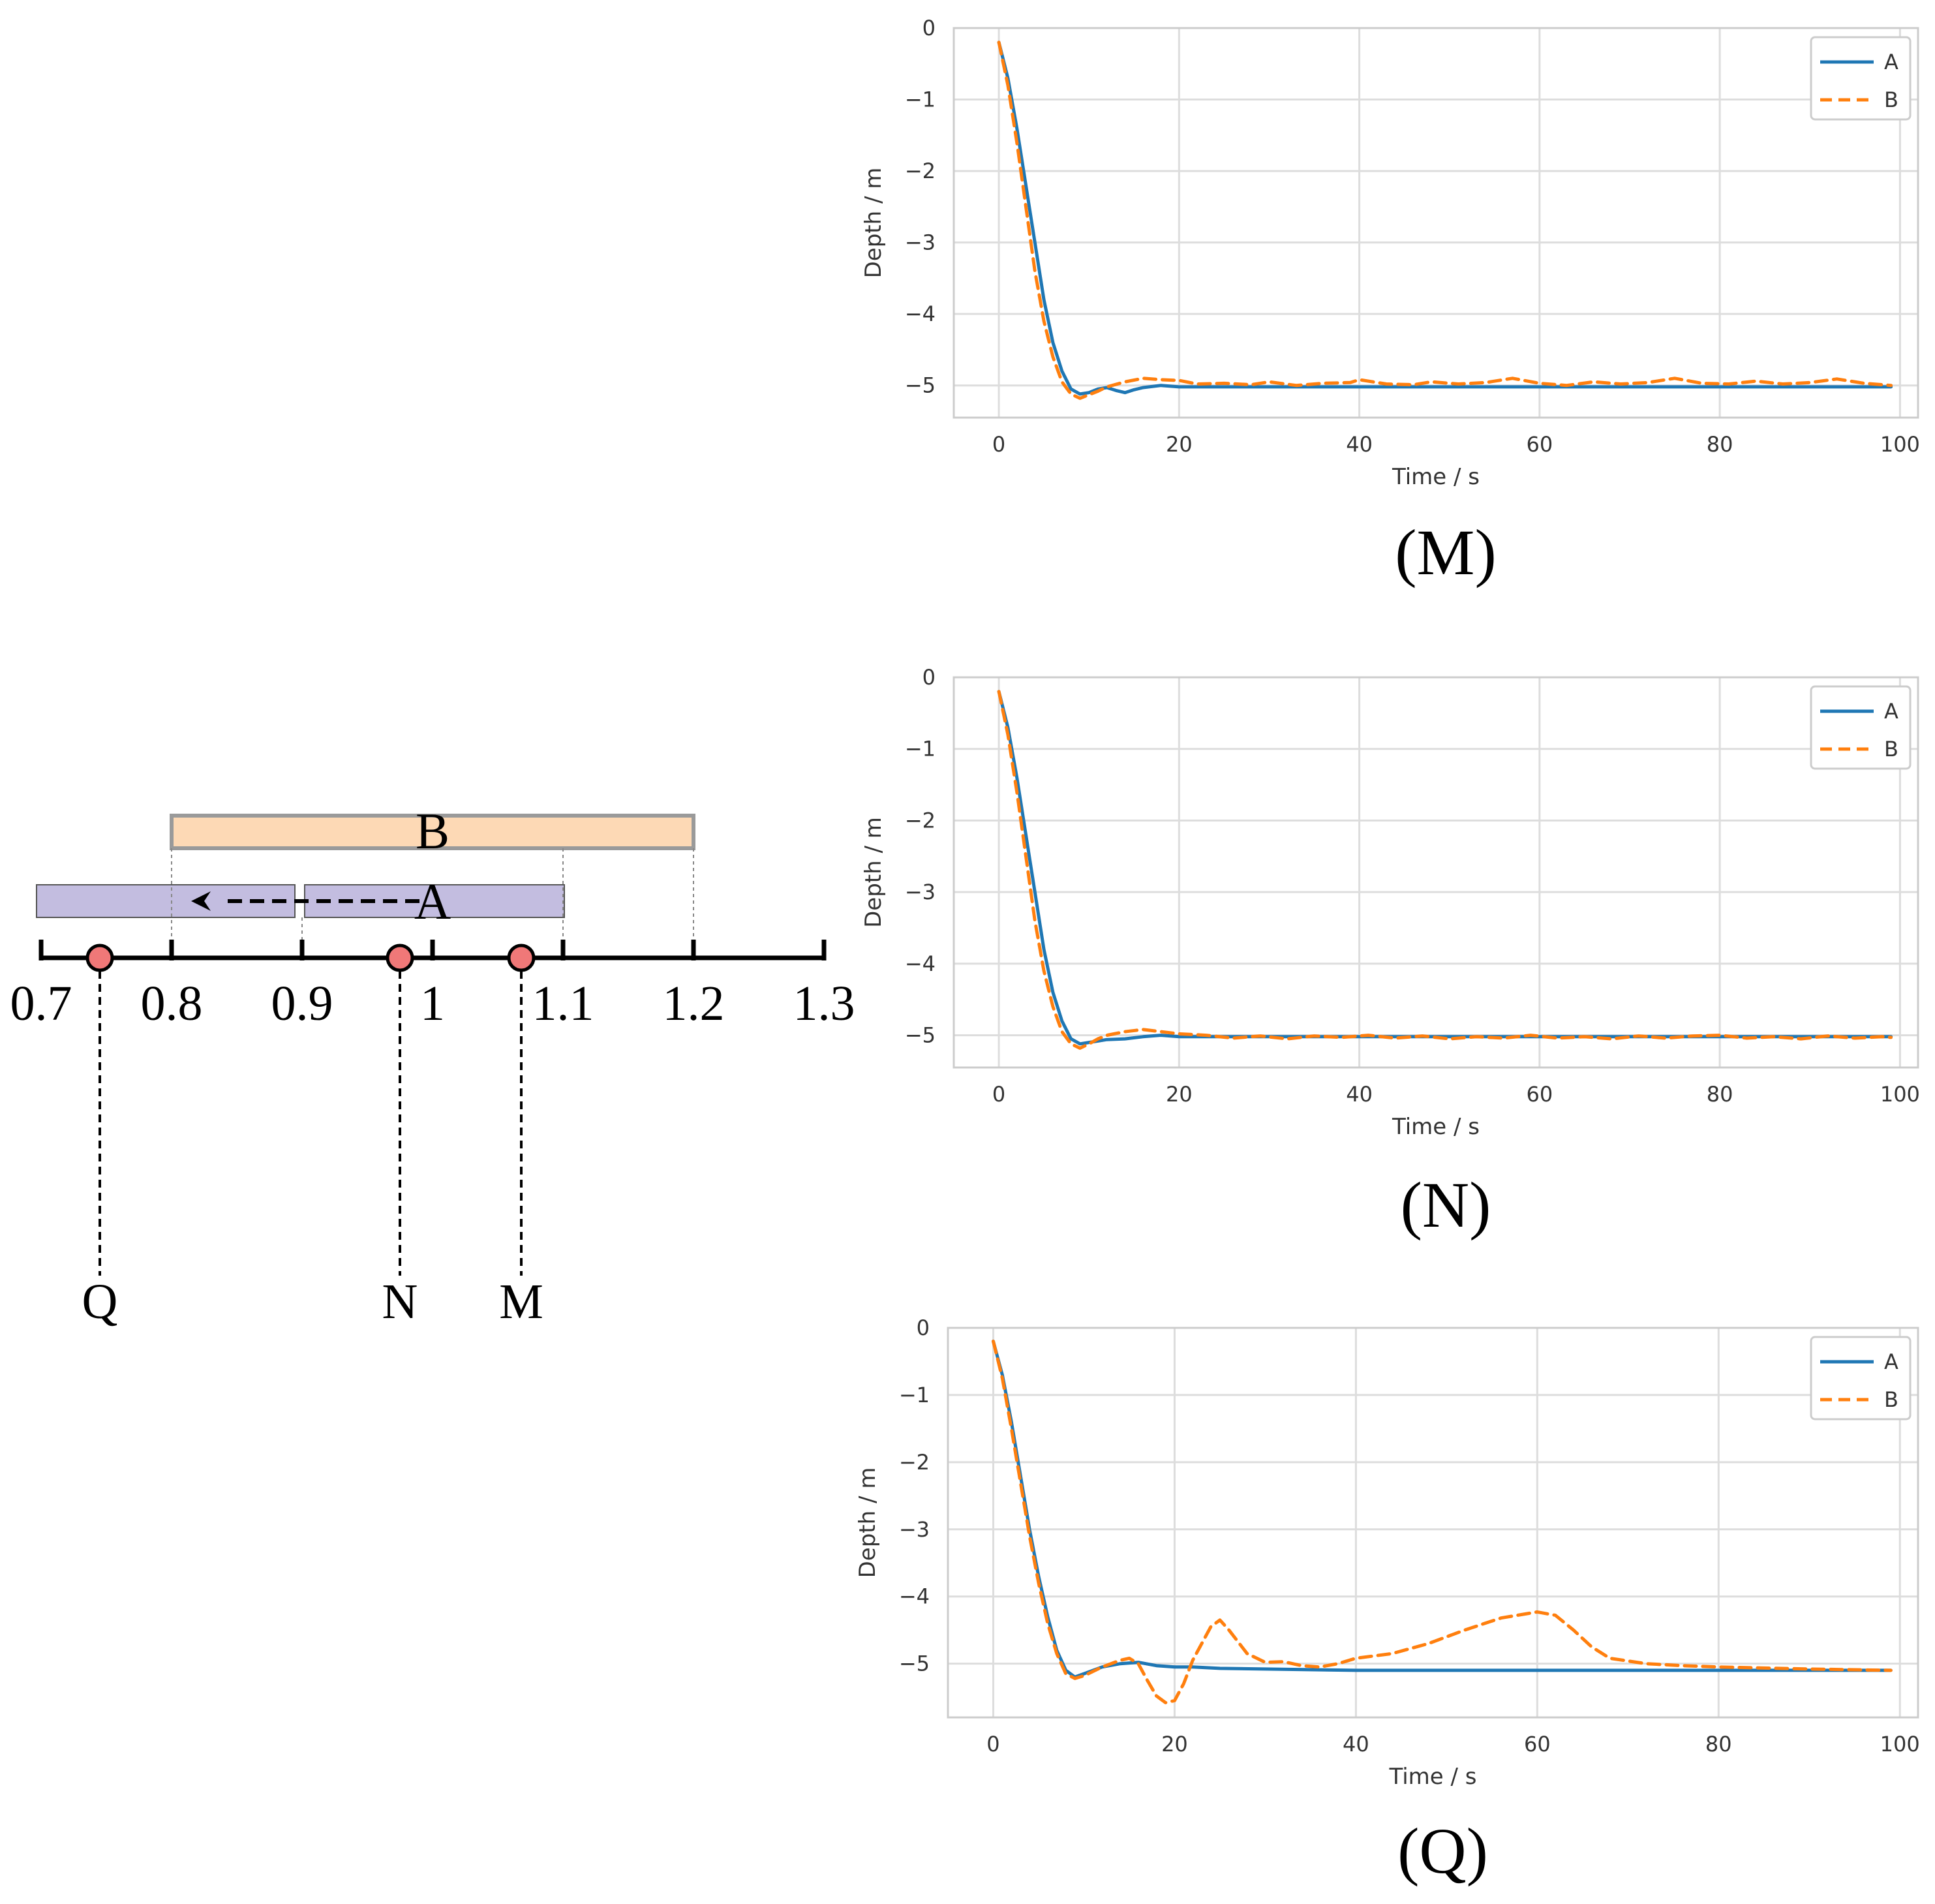  Describe the element at coordinates (172, 1004) in the screenshot. I see `number-line-tick-label: 0.8` at that location.